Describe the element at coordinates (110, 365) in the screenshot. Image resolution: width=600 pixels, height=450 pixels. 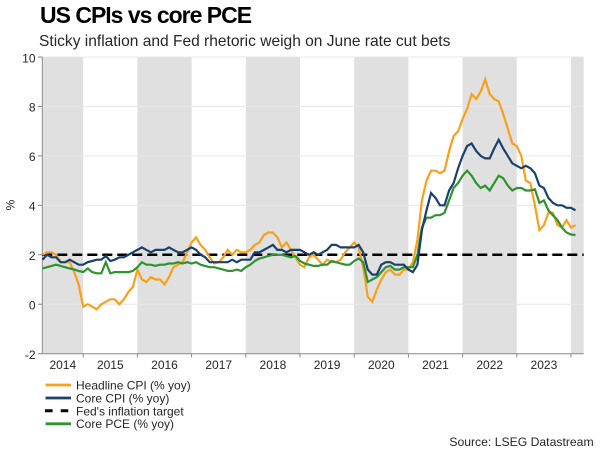
I see `svg-text: 2015` at that location.